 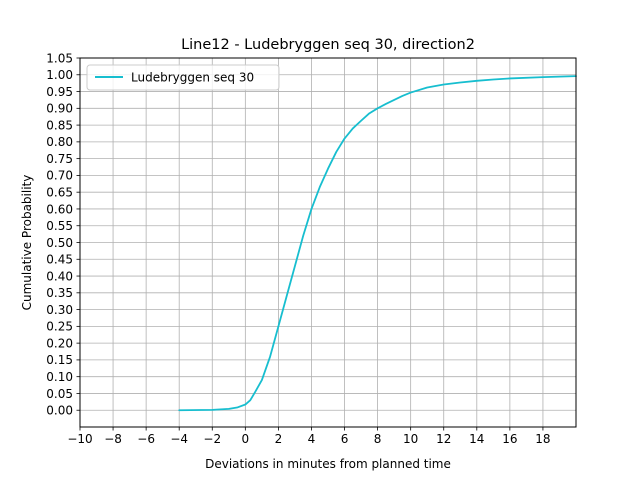 I want to click on x-tick-label: 10, so click(x=410, y=439).